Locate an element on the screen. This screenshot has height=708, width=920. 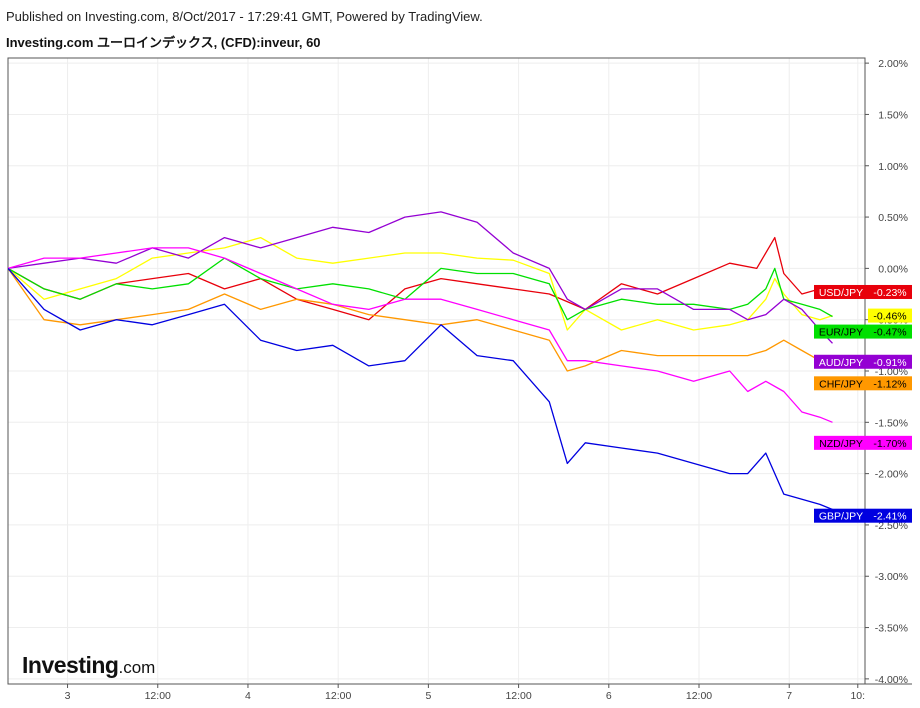
y-tick-label: 1.00% is located at coordinates (893, 167).